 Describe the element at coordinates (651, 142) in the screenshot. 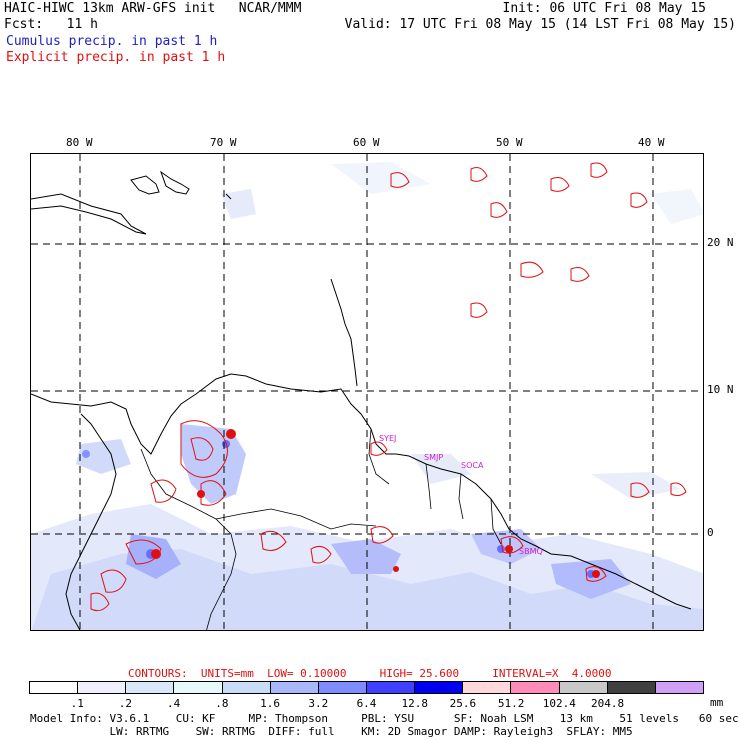

I see `lon-label-40w: 40 W` at that location.